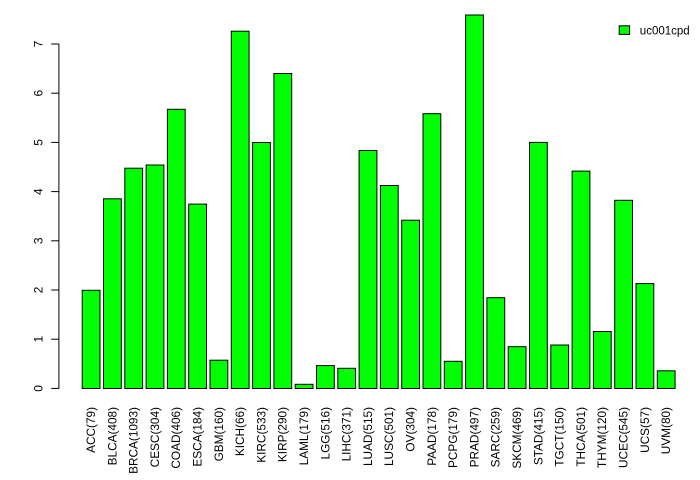 This screenshot has height=480, width=700. What do you see at coordinates (665, 32) in the screenshot?
I see `svg-text: uc001cpd` at bounding box center [665, 32].